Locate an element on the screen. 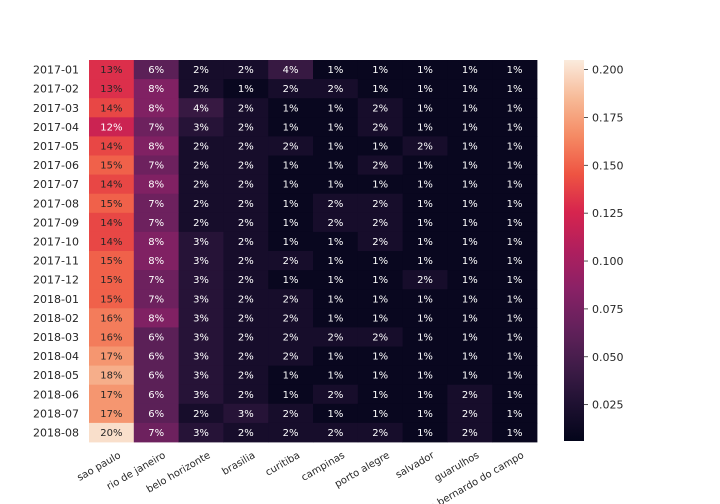 This screenshot has width=720, height=504. row-label: 2017-03 is located at coordinates (56, 108).